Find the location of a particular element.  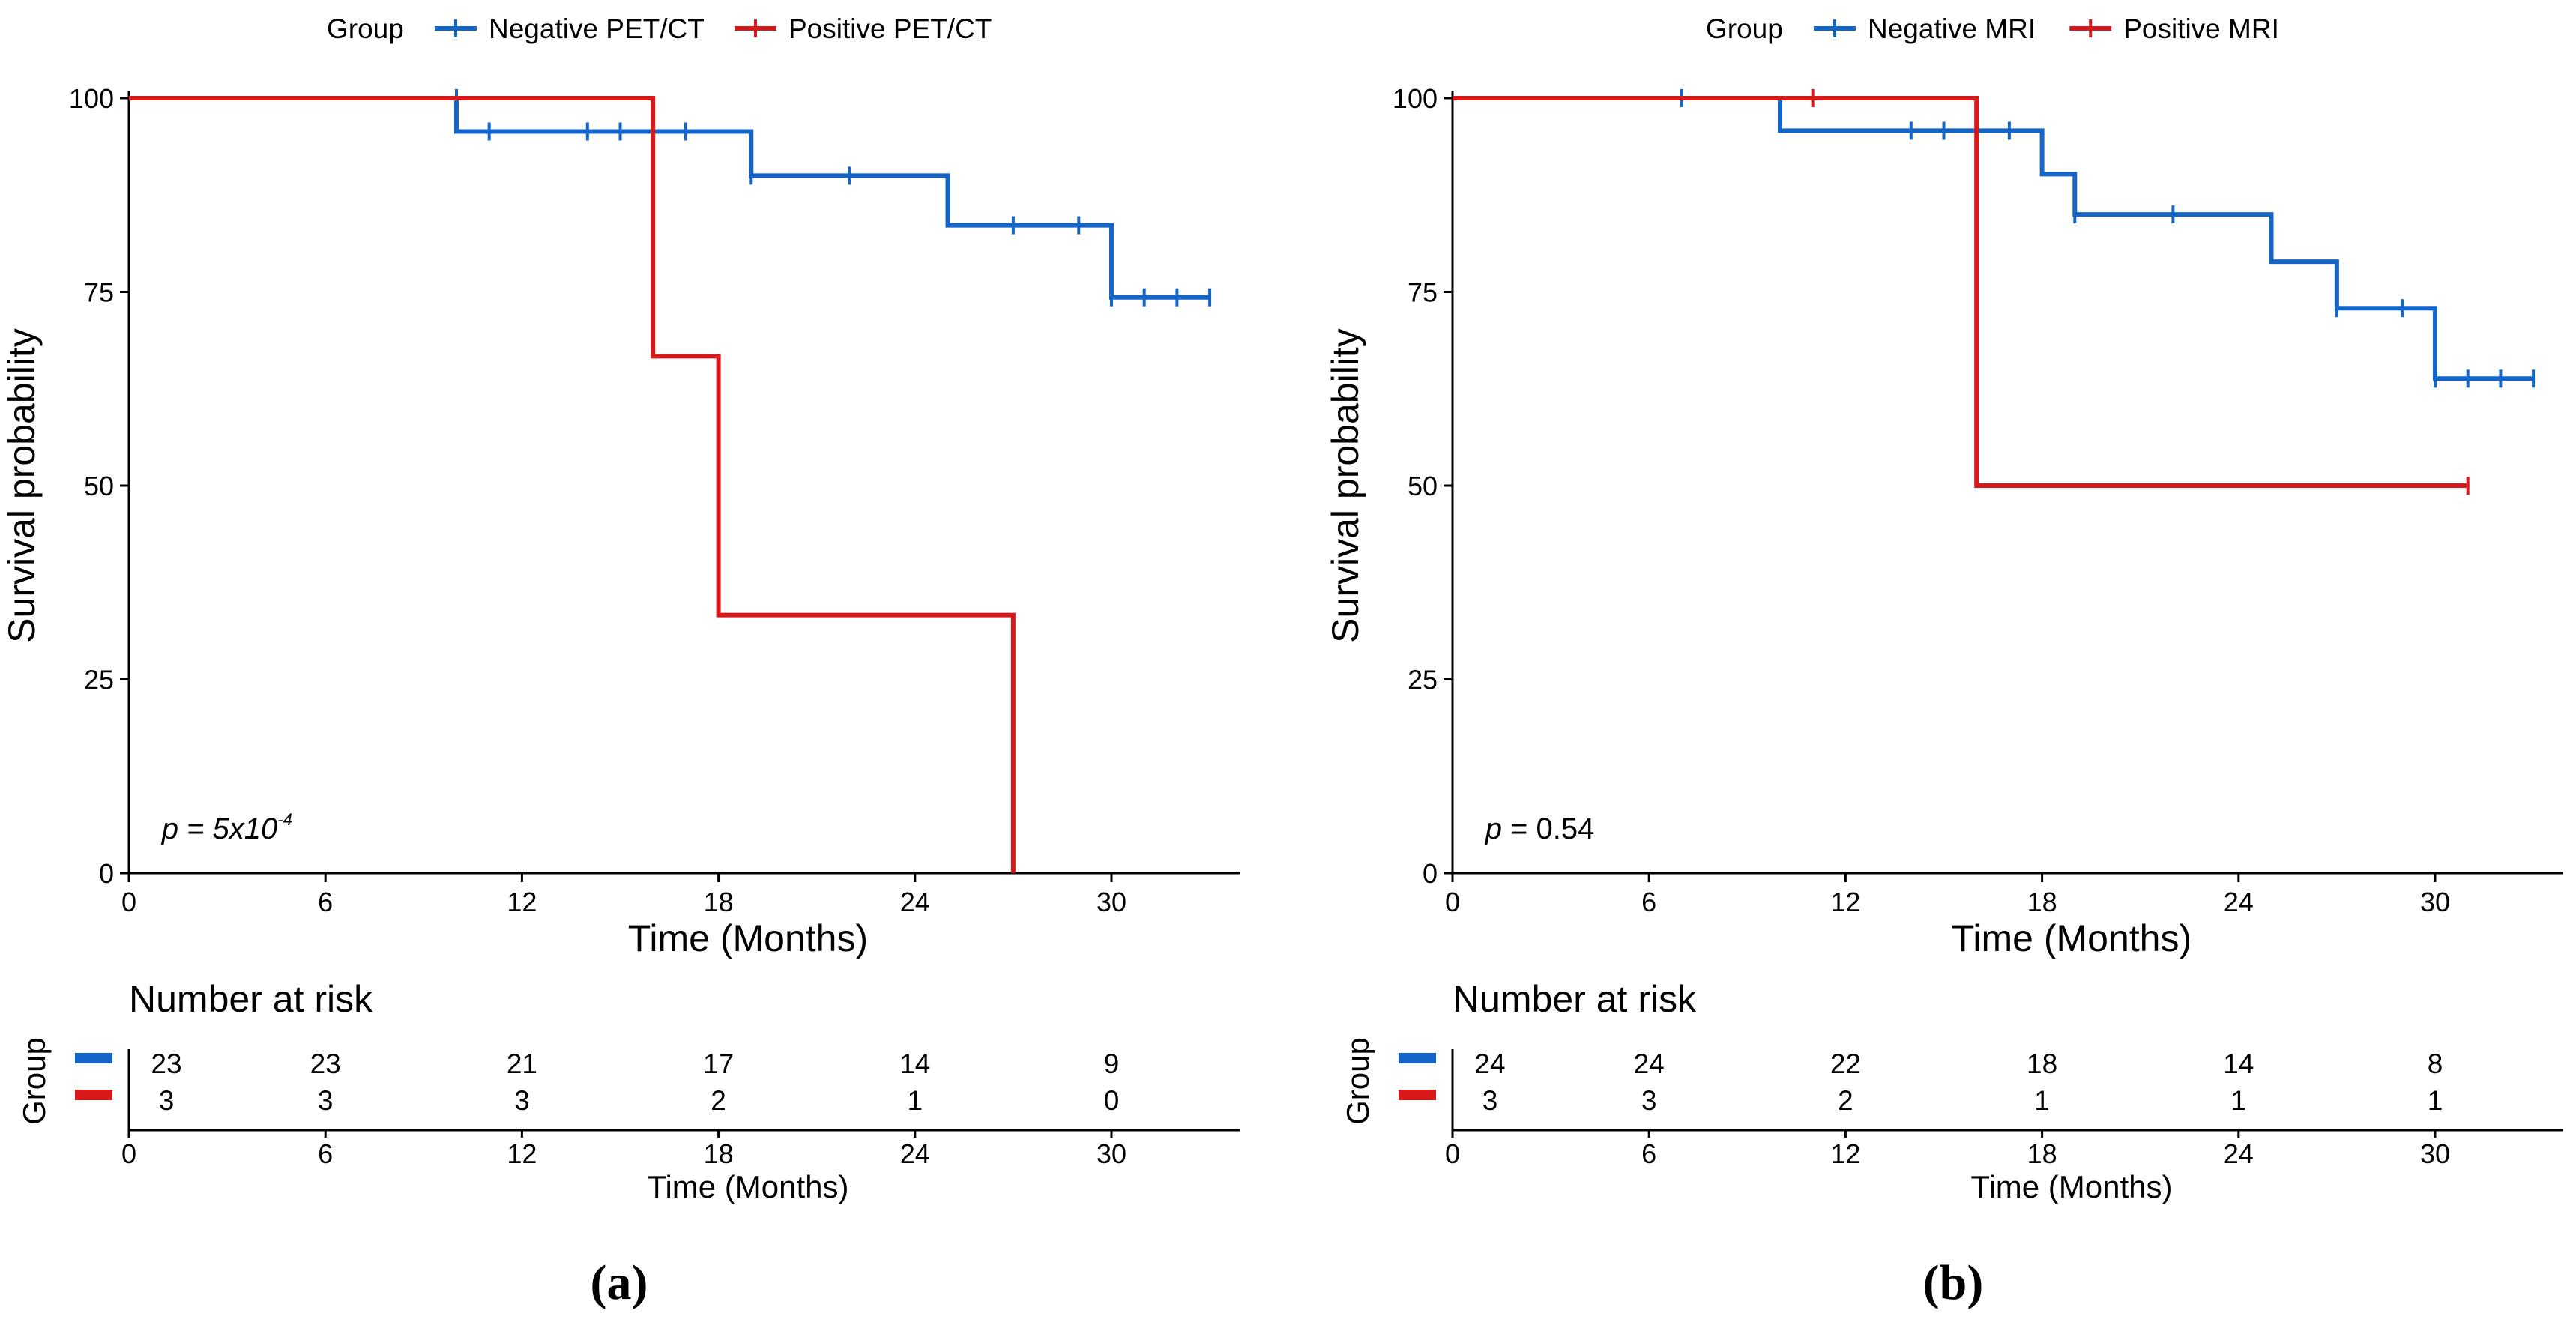

legend-entry: Positive PET/CT is located at coordinates (890, 28).